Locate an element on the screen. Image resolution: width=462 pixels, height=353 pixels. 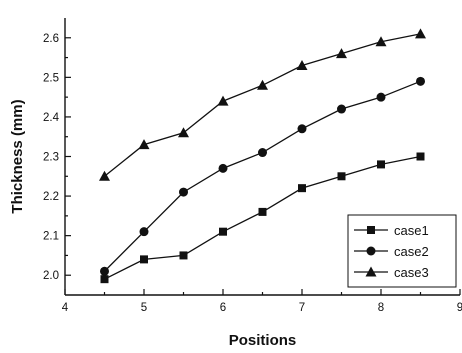
legend: case1 case2 case3 is located at coordinates (402, 251).